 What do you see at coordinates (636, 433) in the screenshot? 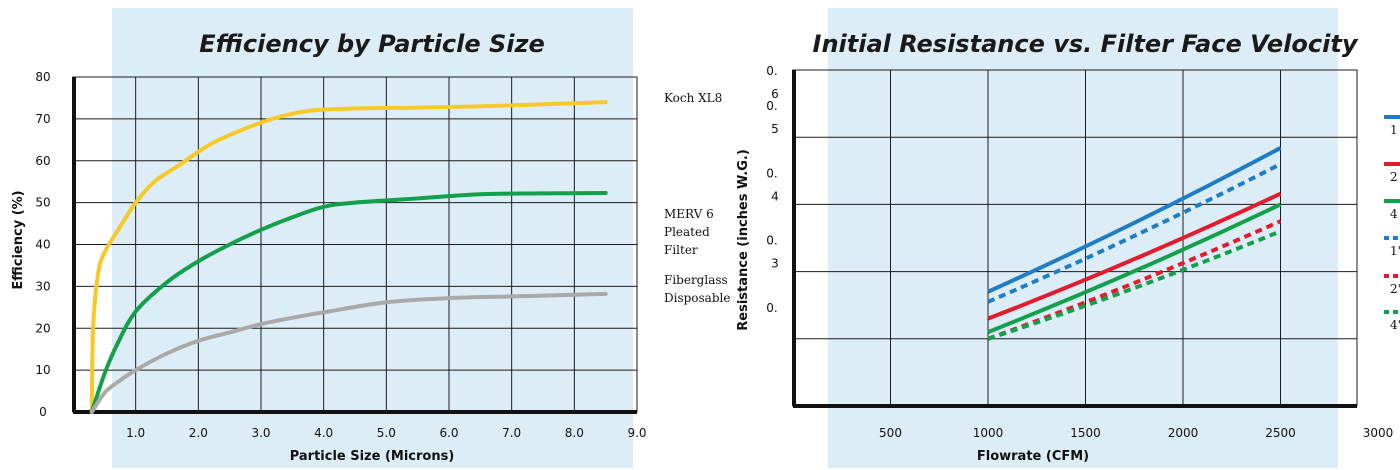
I see `chart1-x-tick-label: 9.0` at bounding box center [636, 433].